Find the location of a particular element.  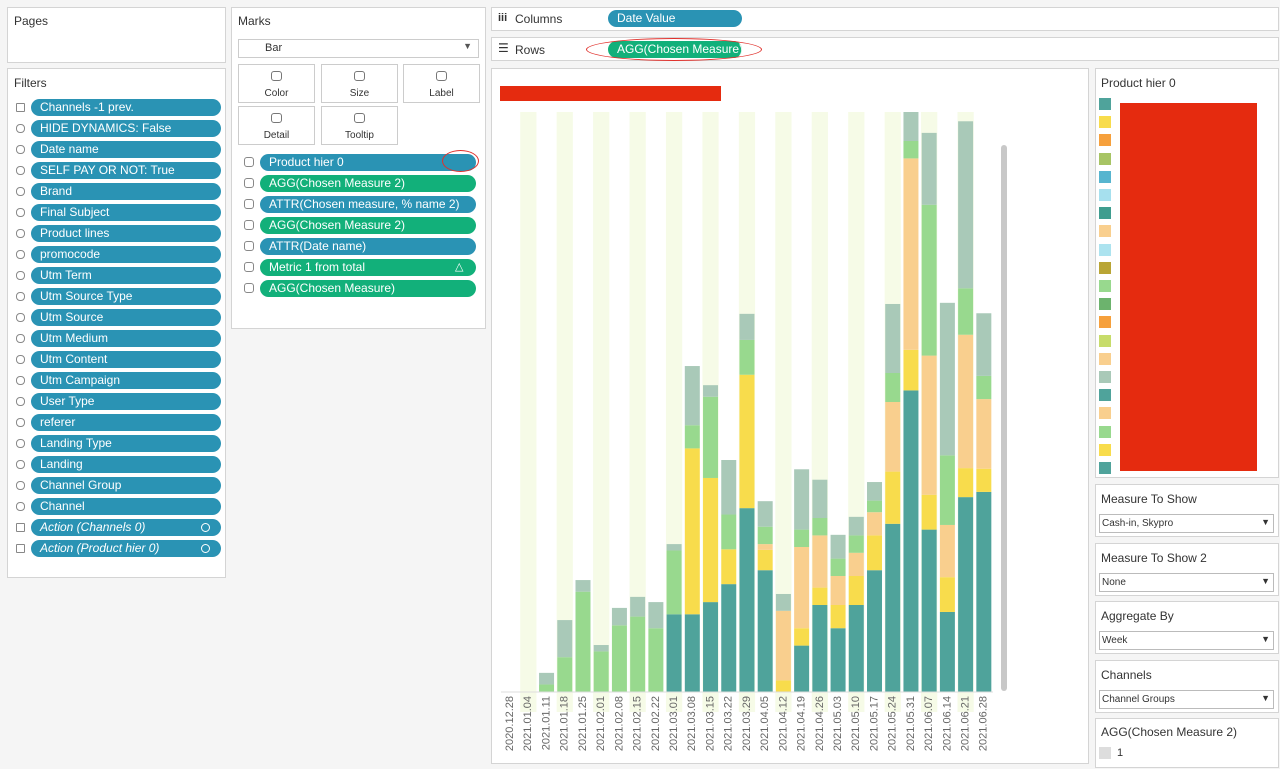

filter-pill: Product lines is located at coordinates (126, 233).